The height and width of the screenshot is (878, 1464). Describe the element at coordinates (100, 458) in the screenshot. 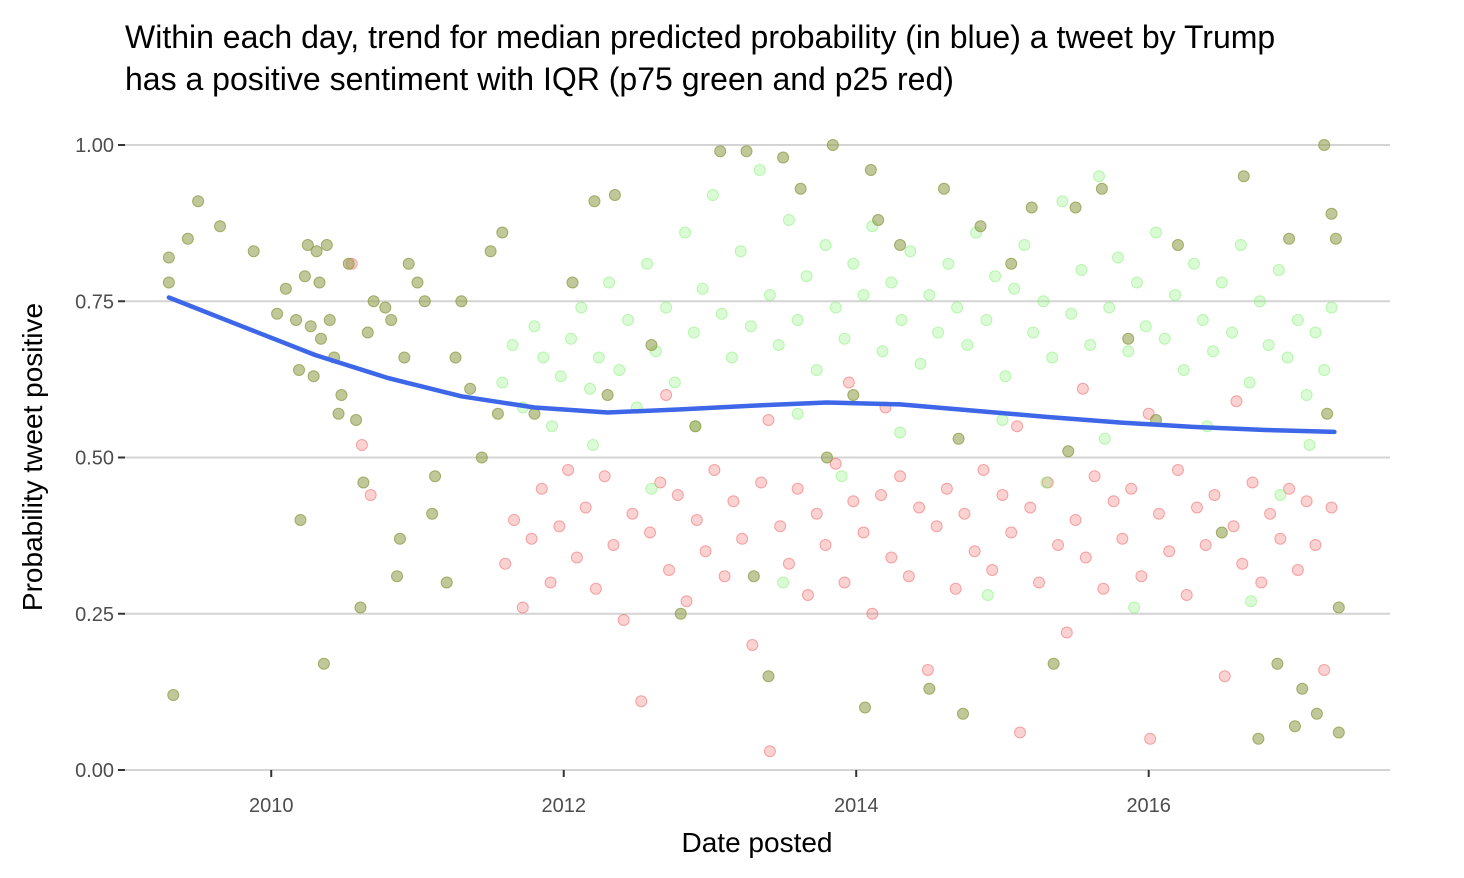

I see `y-axis: 0.00 0.25 0.50 0.75 1.00` at that location.